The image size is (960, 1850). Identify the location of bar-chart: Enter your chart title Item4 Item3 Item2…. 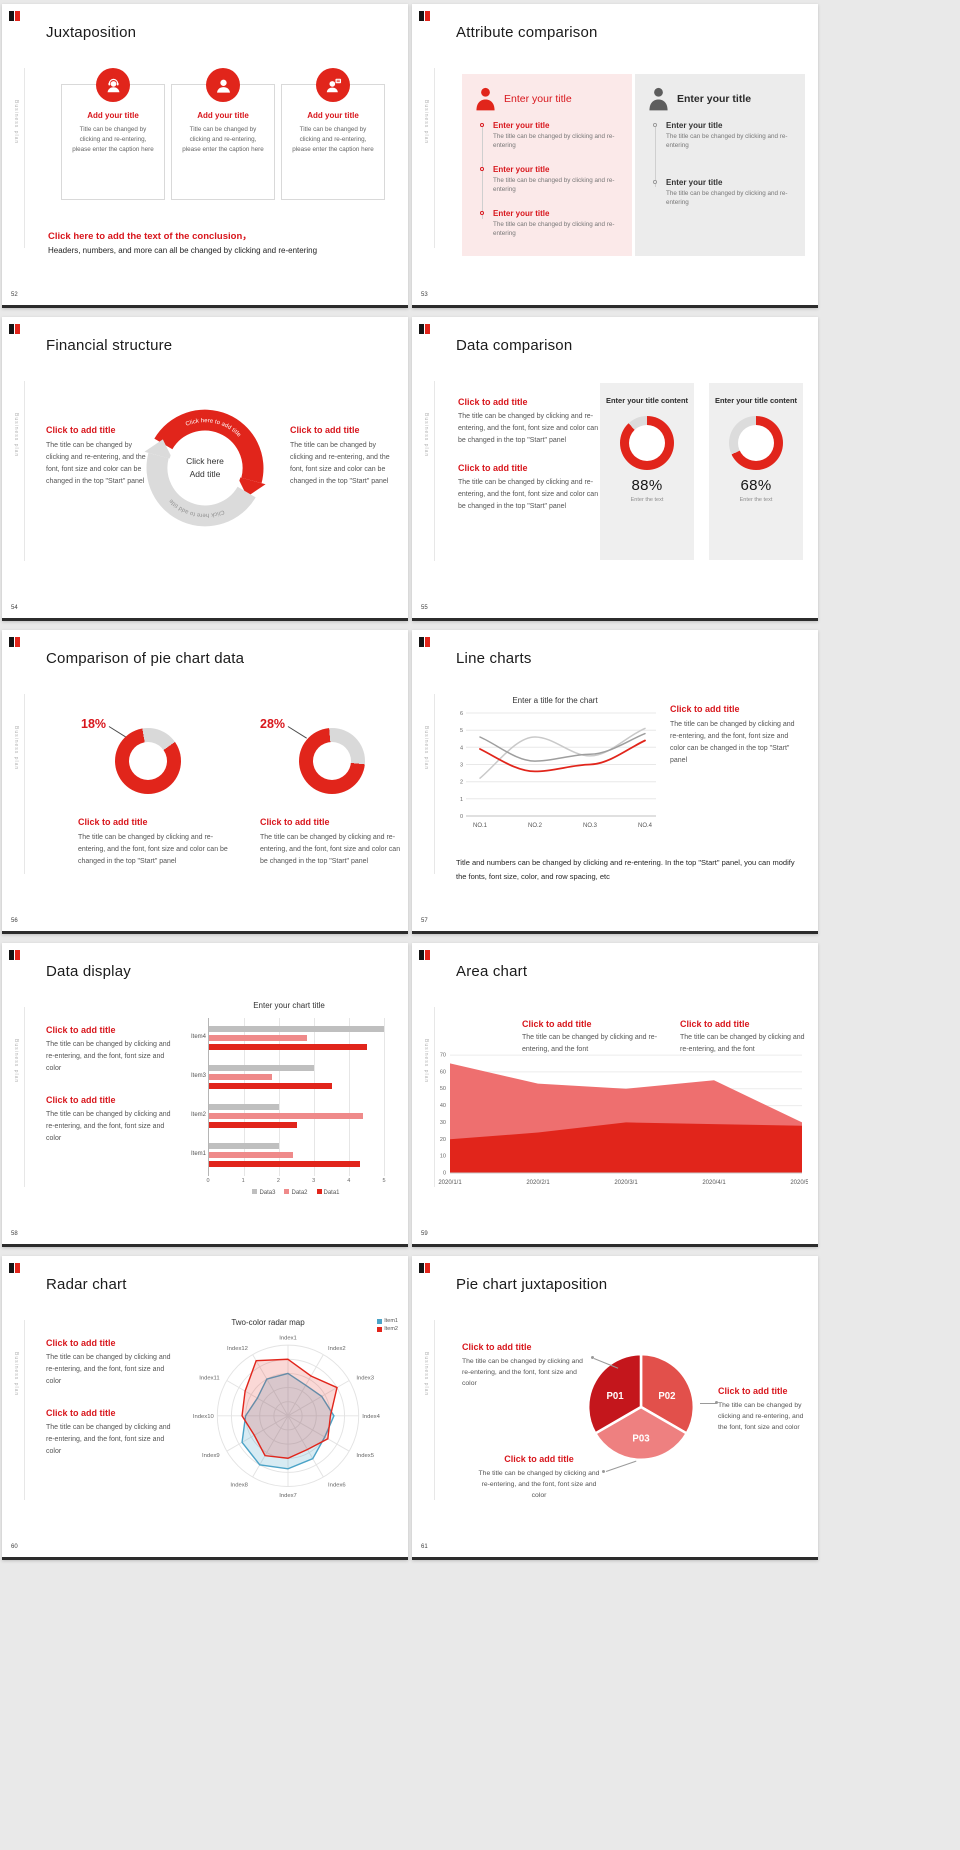
(289, 1098).